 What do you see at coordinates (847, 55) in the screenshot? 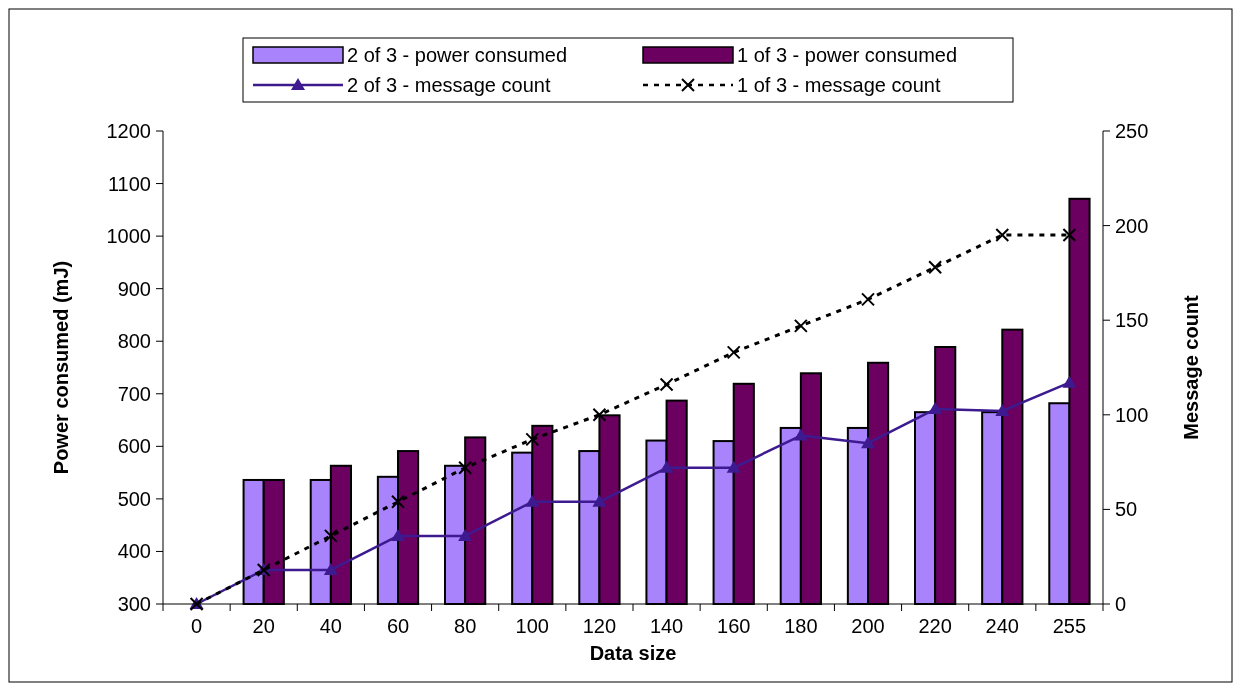
I see `legend-label: 1 of 3 - power consumed` at bounding box center [847, 55].